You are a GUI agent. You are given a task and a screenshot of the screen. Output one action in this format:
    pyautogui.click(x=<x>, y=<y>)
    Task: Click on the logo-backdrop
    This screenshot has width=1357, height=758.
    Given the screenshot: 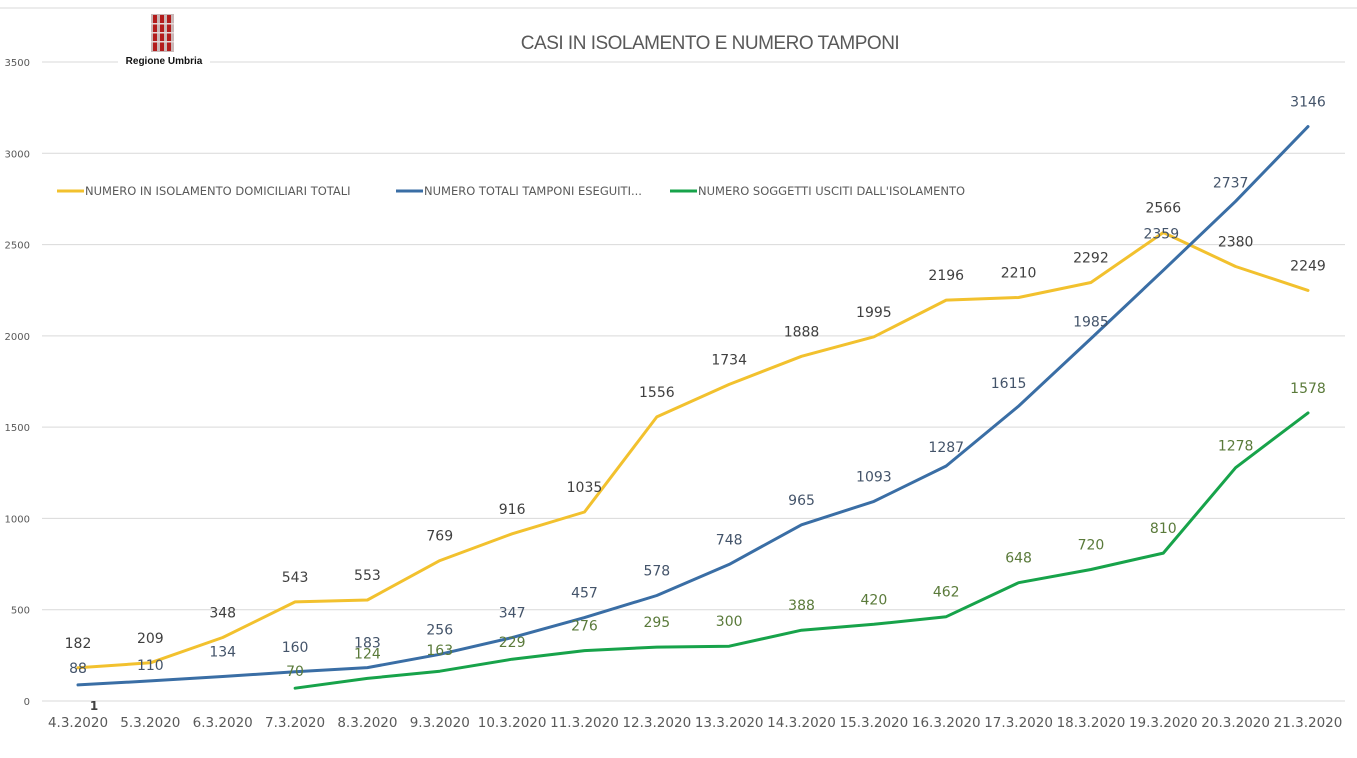 What is the action you would take?
    pyautogui.click(x=164, y=59)
    